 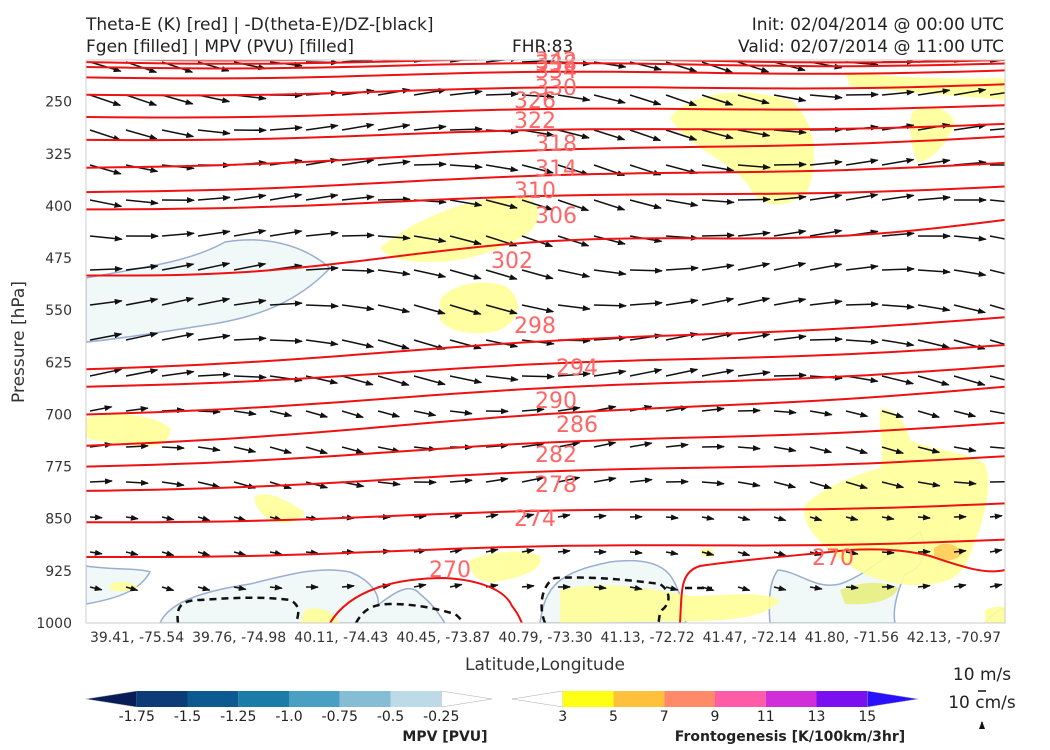 What do you see at coordinates (58, 103) in the screenshot?
I see `y-tick-label: 250` at bounding box center [58, 103].